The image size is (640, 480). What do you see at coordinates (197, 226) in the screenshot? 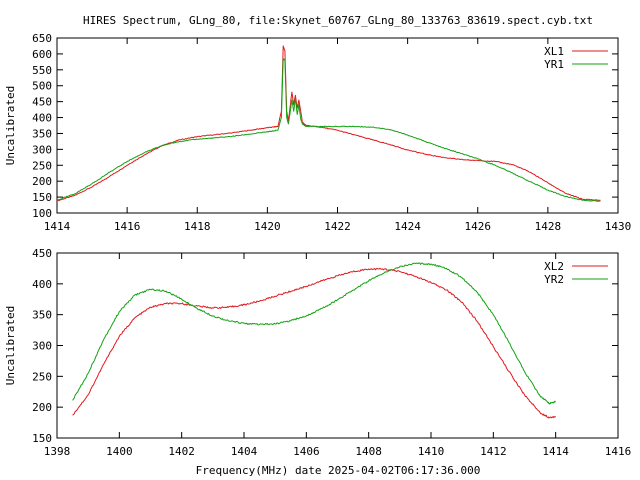
I see `x-tick-label: 1418` at bounding box center [197, 226].